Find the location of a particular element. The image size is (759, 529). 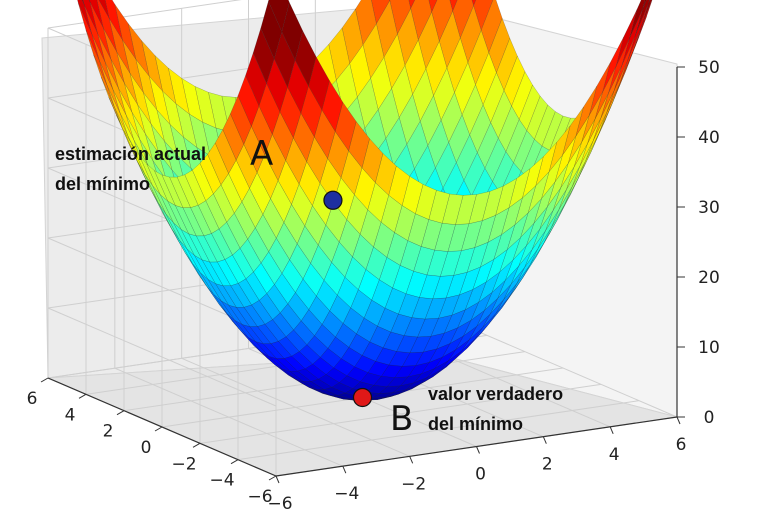

y-axis-ticks: −6 −4 −2 0 2 4 6 is located at coordinates (152, 442).